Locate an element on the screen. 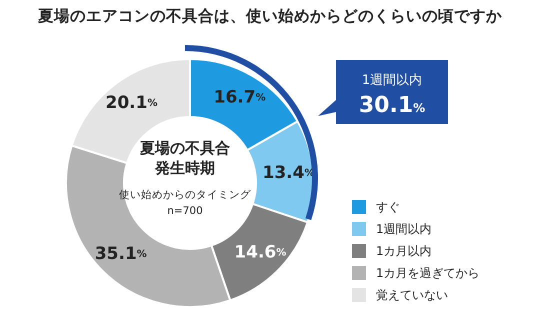 The height and width of the screenshot is (335, 540). text: n=700 is located at coordinates (185, 211).